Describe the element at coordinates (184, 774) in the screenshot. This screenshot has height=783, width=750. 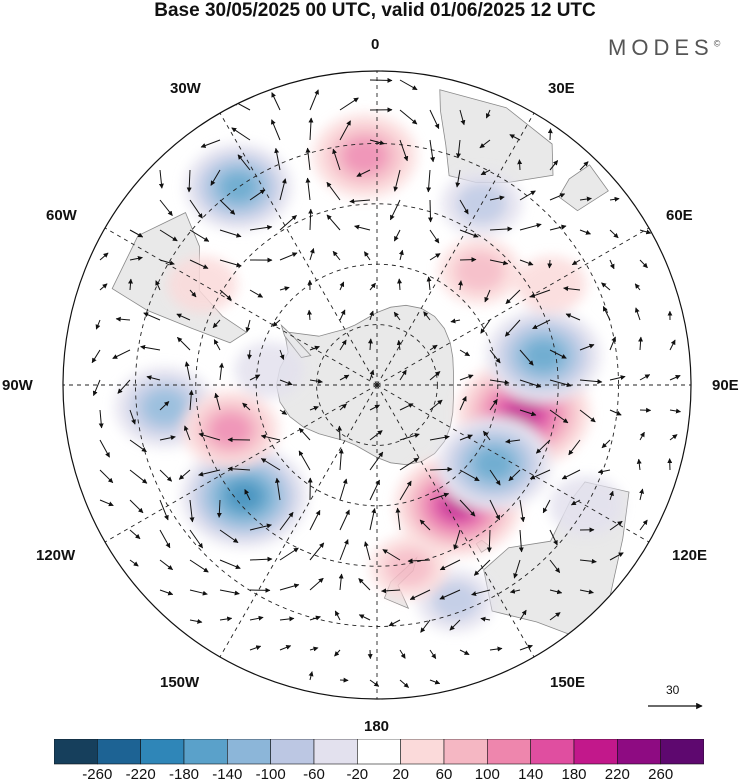
I see `colorbar-tick-label: -180` at that location.